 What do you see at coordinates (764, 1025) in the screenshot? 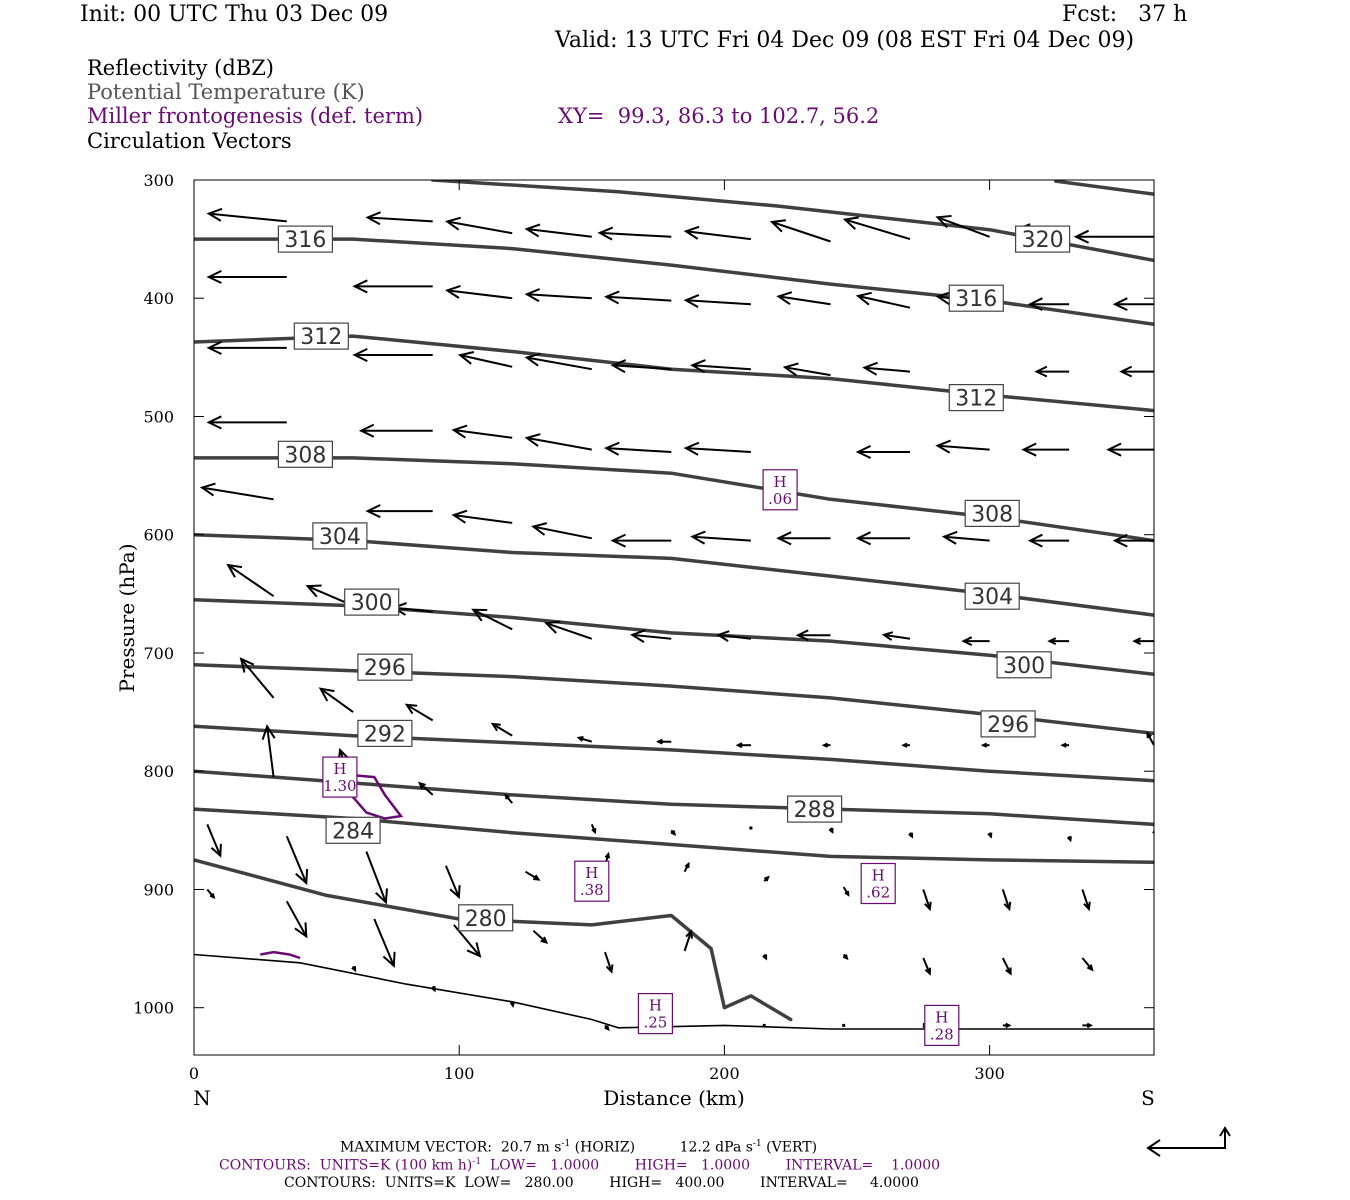
I see `vector-dot` at bounding box center [764, 1025].